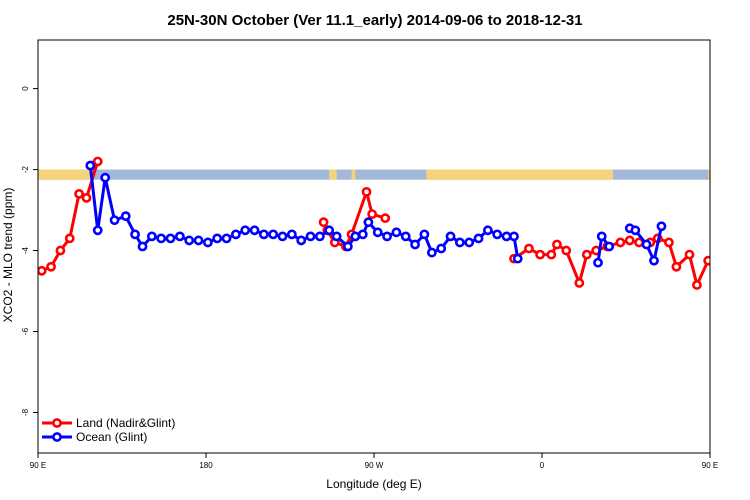 The width and height of the screenshot is (750, 500). I want to click on x-axis-ticks: 90 E 180 90 W 0 90 E, so click(374, 461).